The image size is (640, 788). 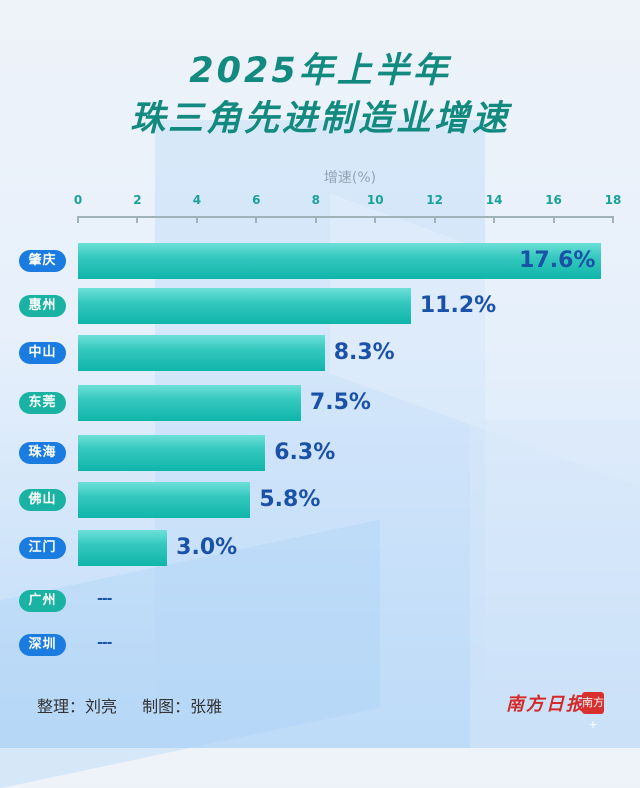 I want to click on city-label: 肇庆, so click(x=42, y=261).